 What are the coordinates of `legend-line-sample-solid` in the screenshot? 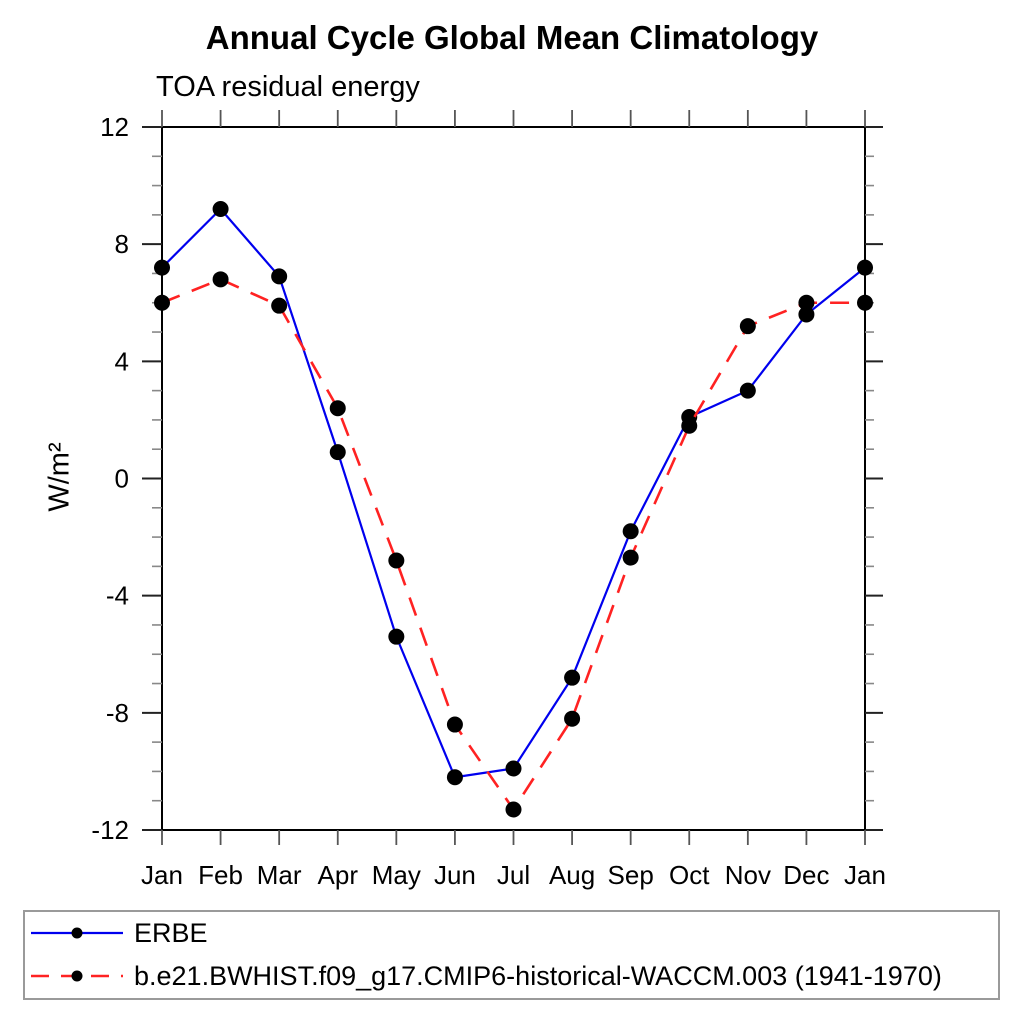 It's located at (77, 933).